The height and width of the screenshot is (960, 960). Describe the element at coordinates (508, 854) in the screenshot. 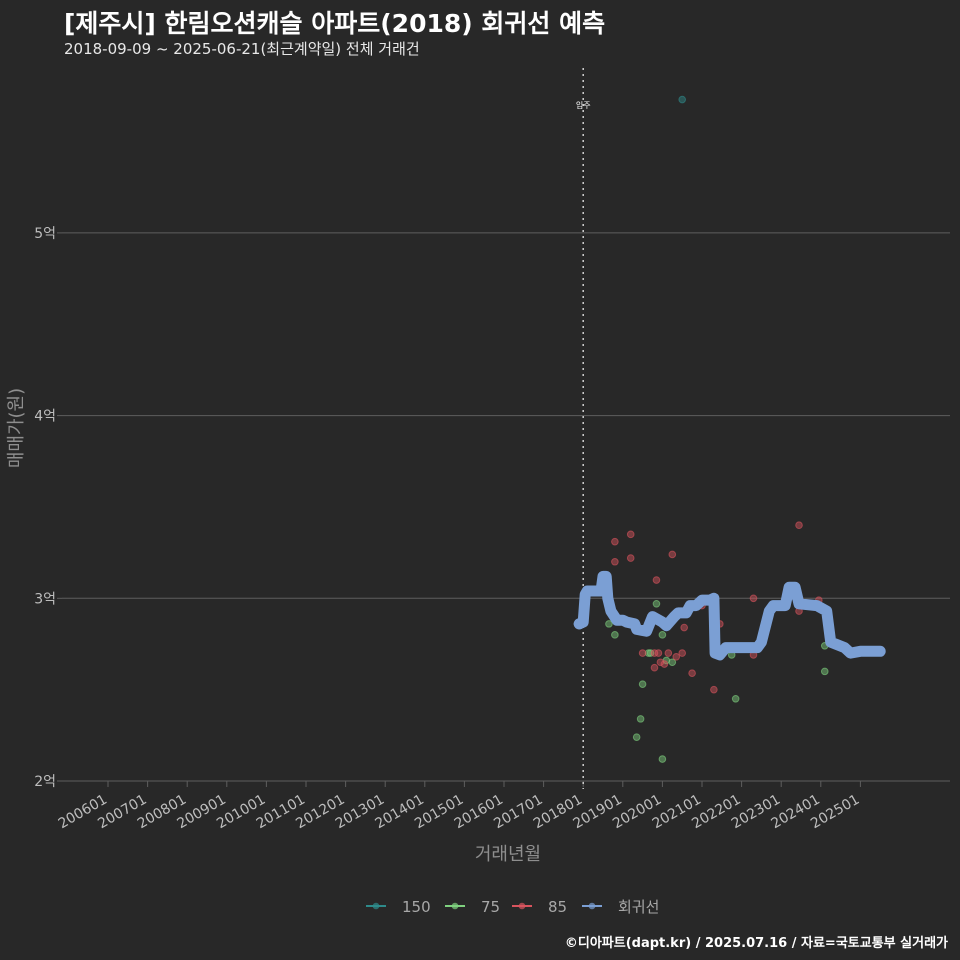

I see `x-axis-label: 거래년월` at that location.